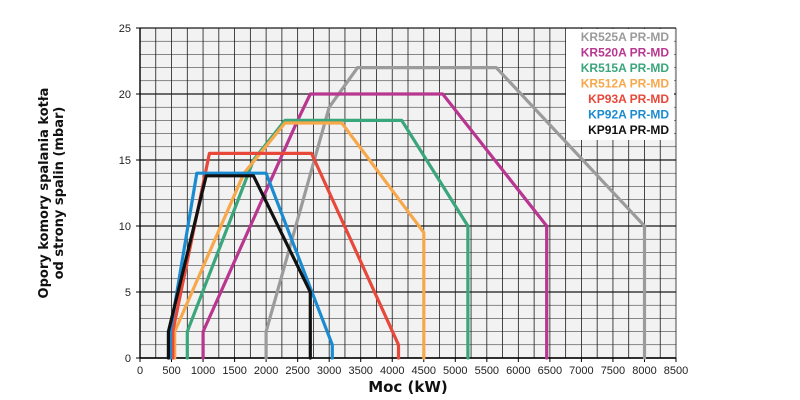 This screenshot has height=400, width=800. What do you see at coordinates (203, 371) in the screenshot?
I see `x-tick-label: 1000` at bounding box center [203, 371].